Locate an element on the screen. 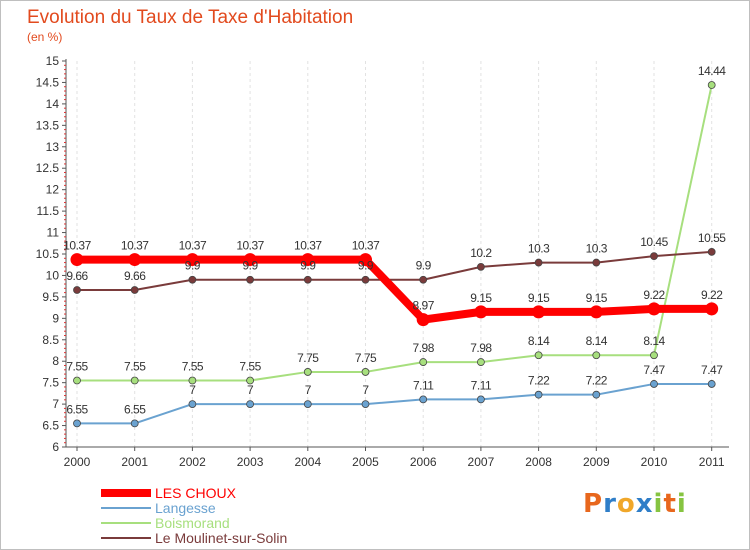 This screenshot has height=550, width=750. legend-label: Langesse is located at coordinates (185, 508).